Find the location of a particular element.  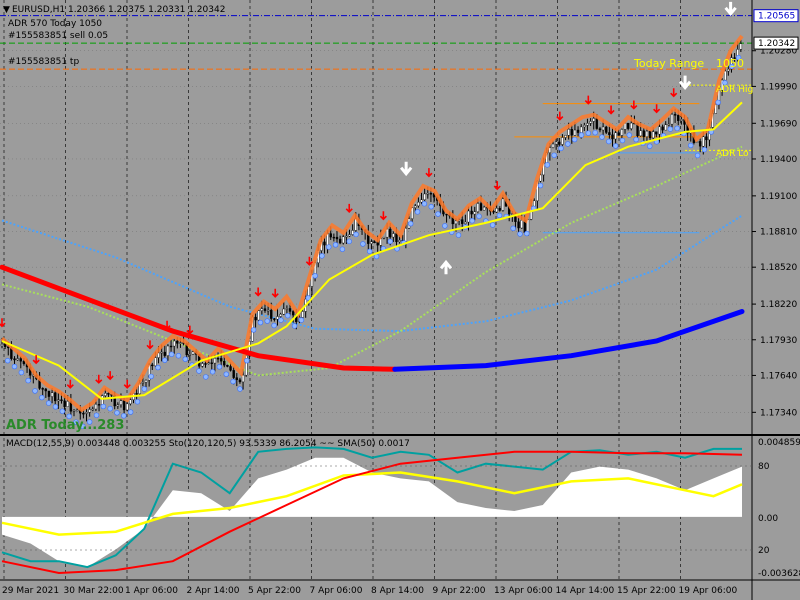

price-tick-label: 1.17930 is located at coordinates (778, 341).